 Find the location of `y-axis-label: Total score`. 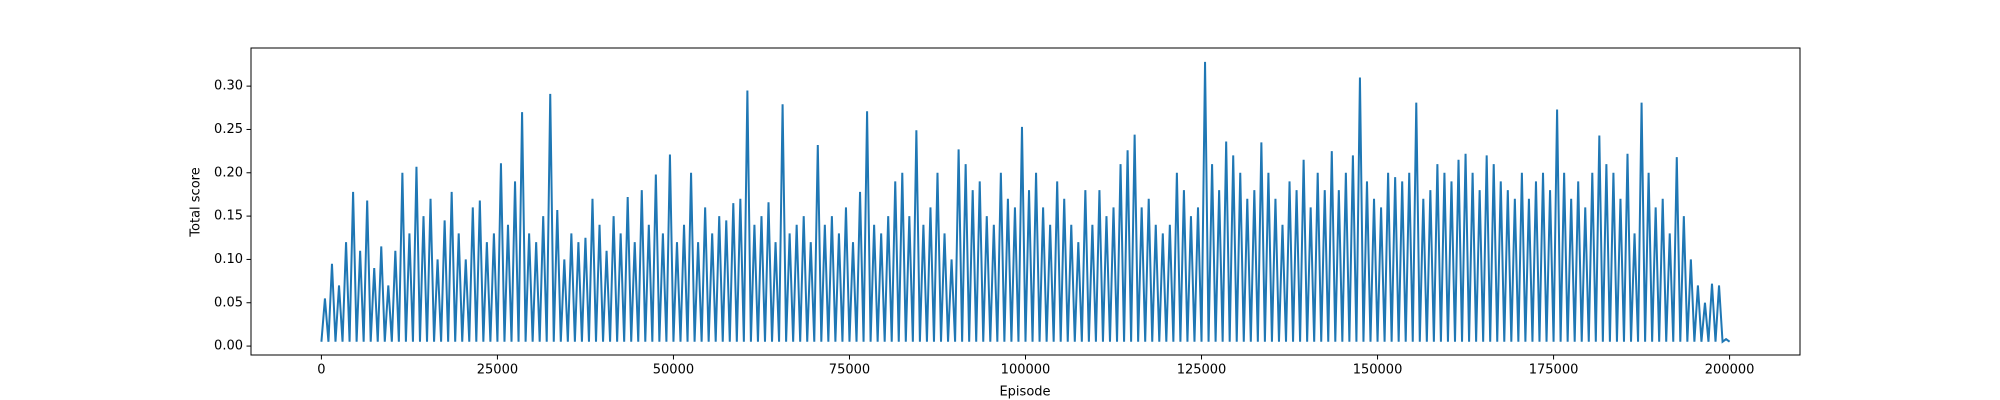

y-axis-label: Total score is located at coordinates (196, 202).